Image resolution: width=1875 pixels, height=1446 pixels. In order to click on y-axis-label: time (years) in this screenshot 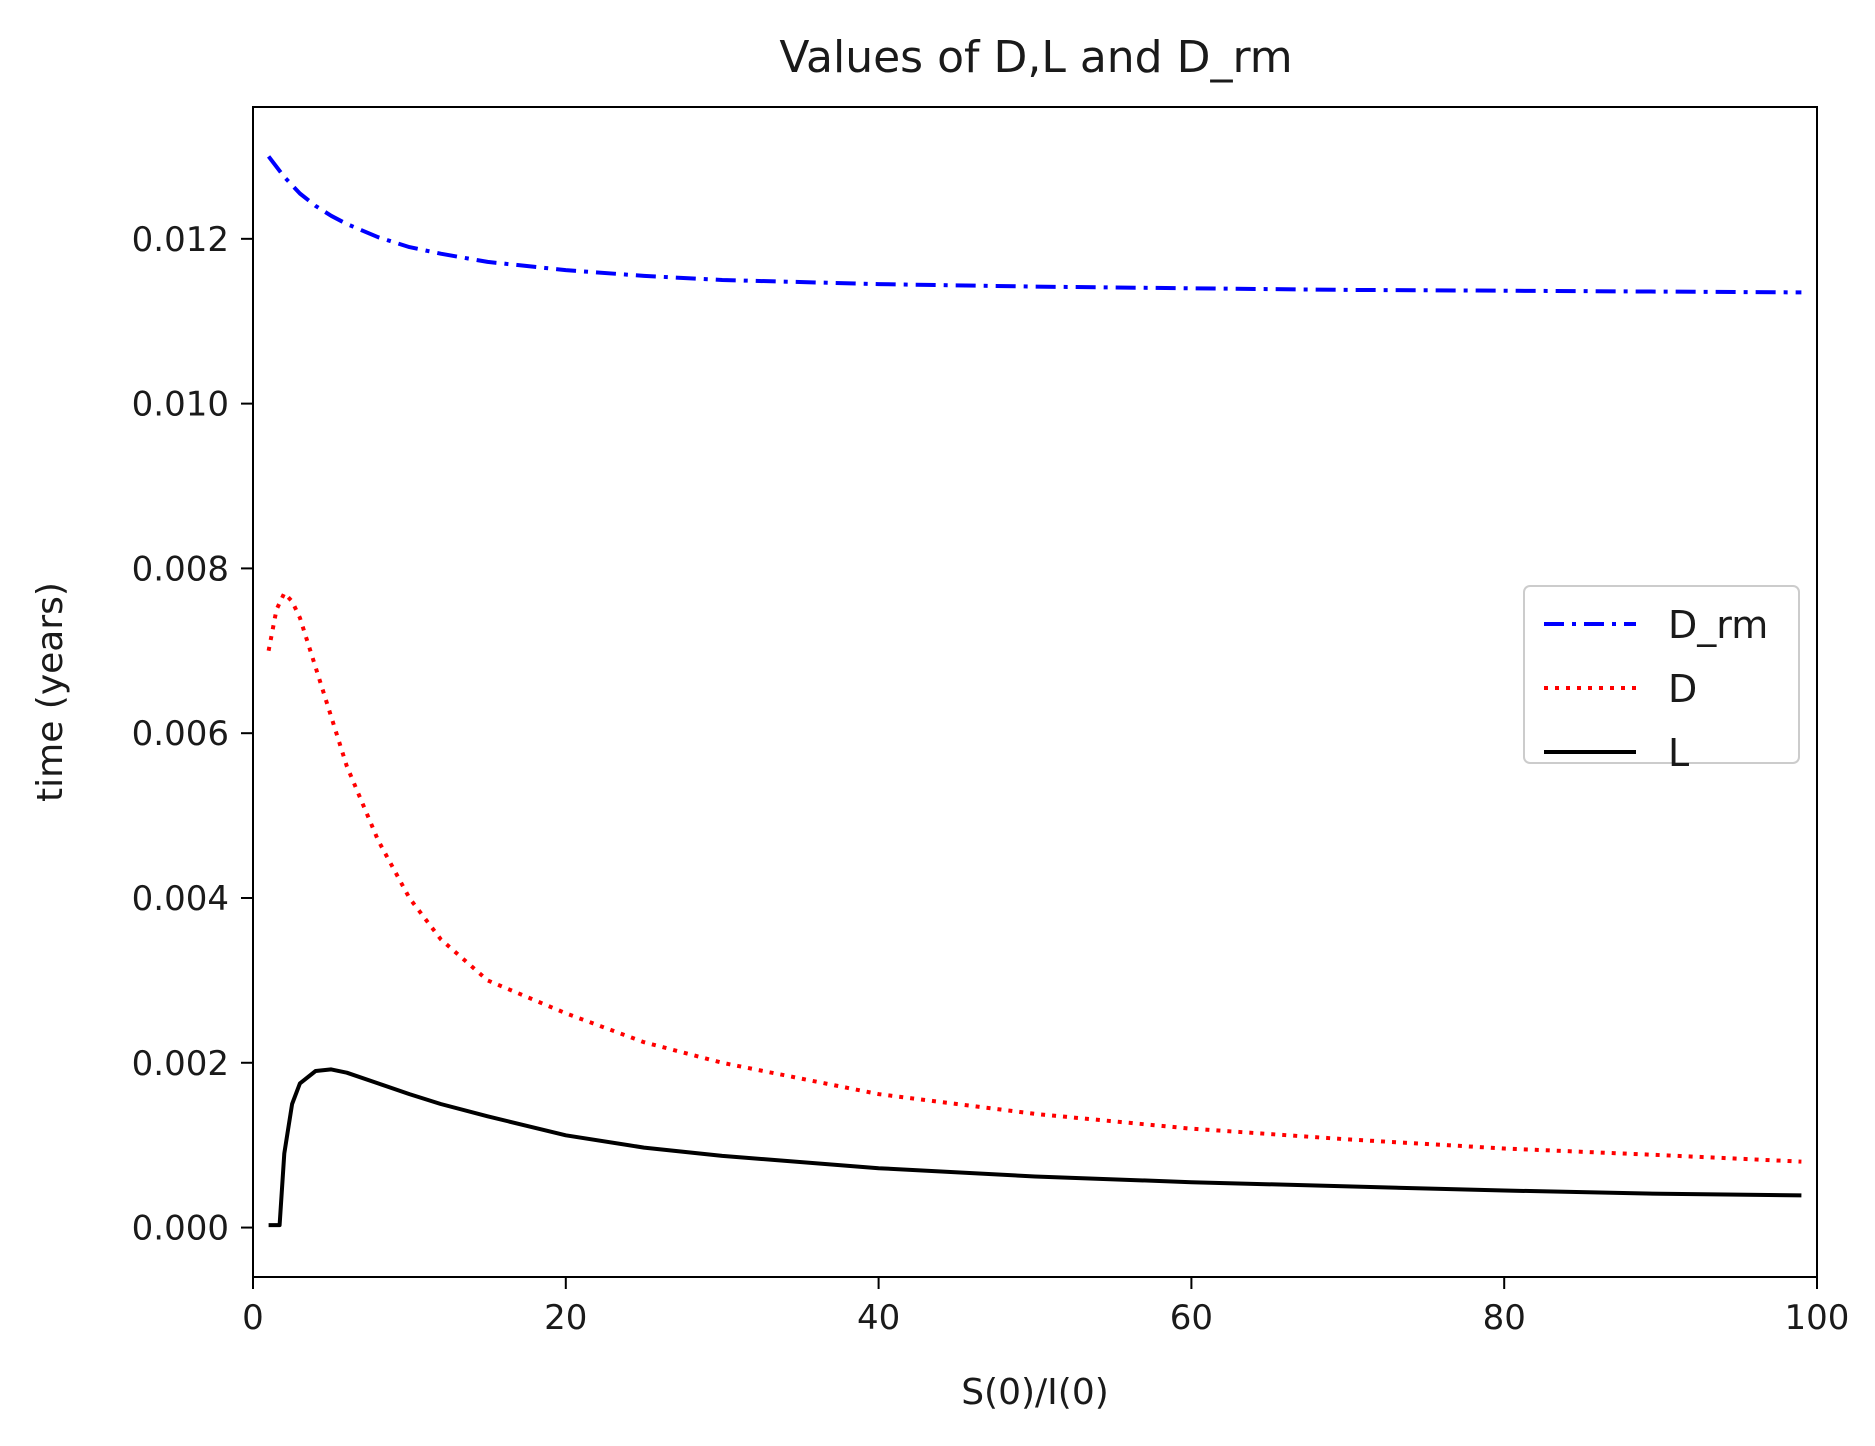, I will do `click(50, 692)`.